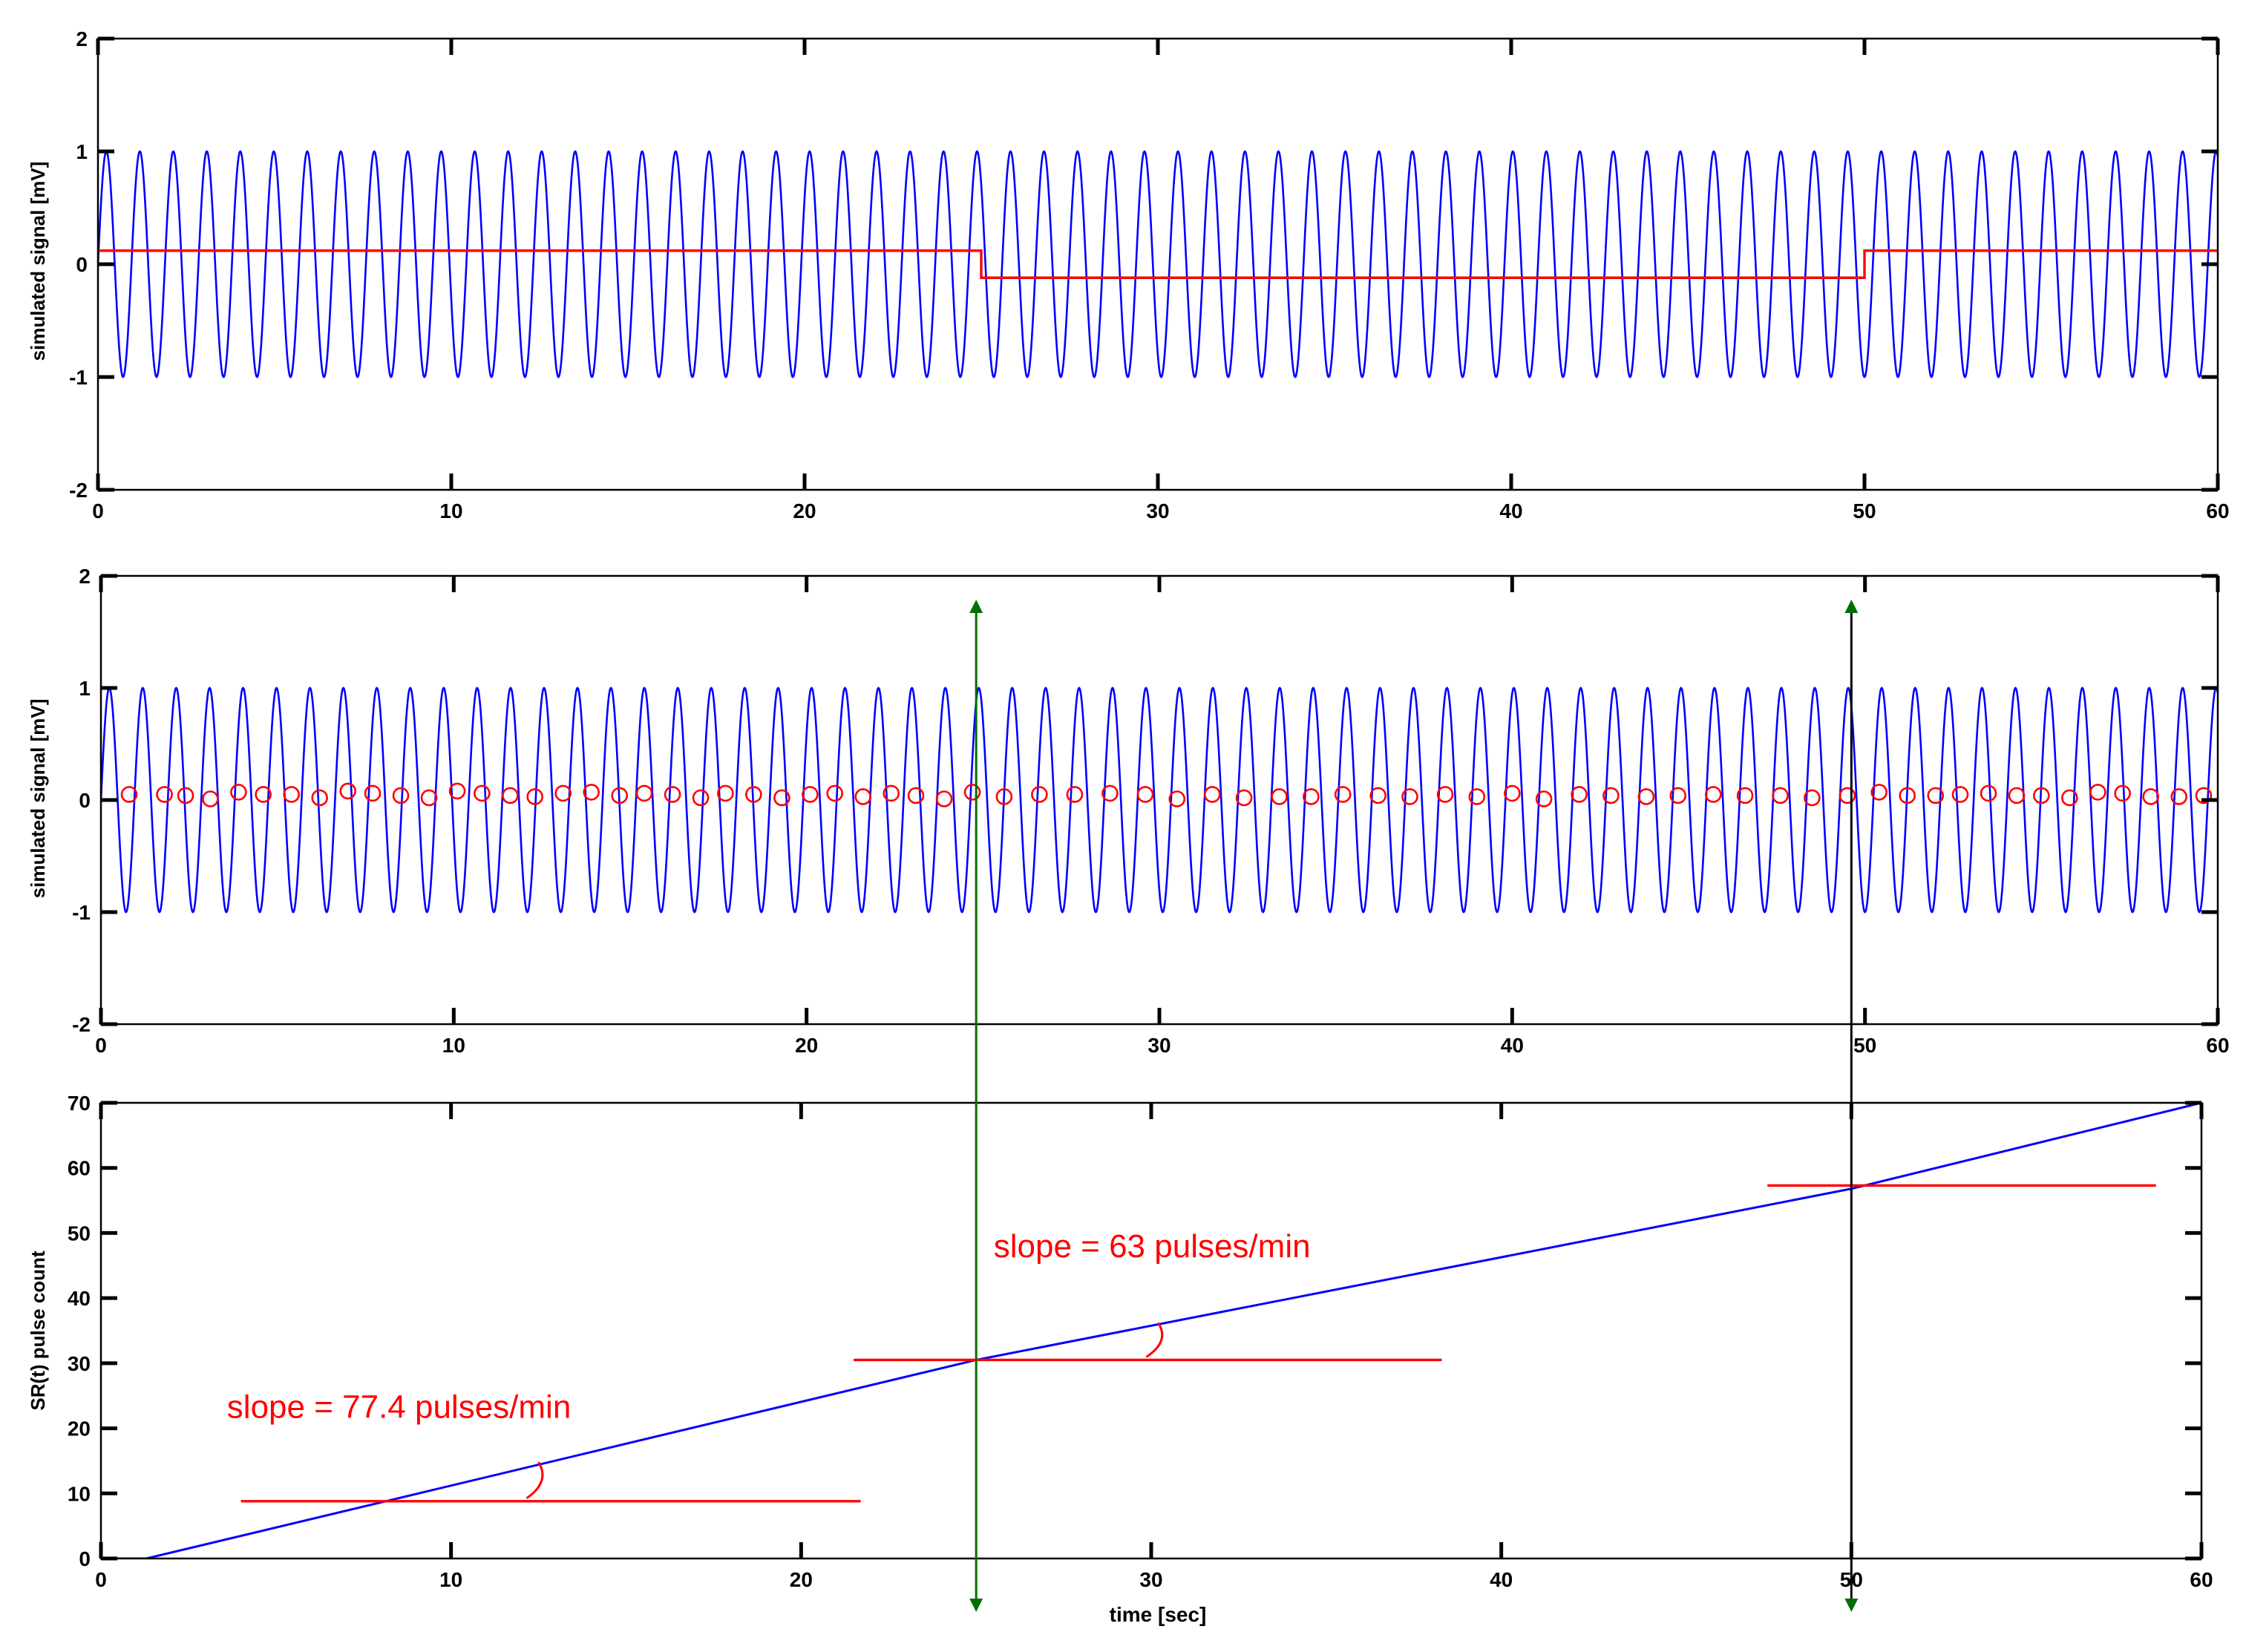  I want to click on panel-bottom-ytick-label: 50, so click(79, 1233).